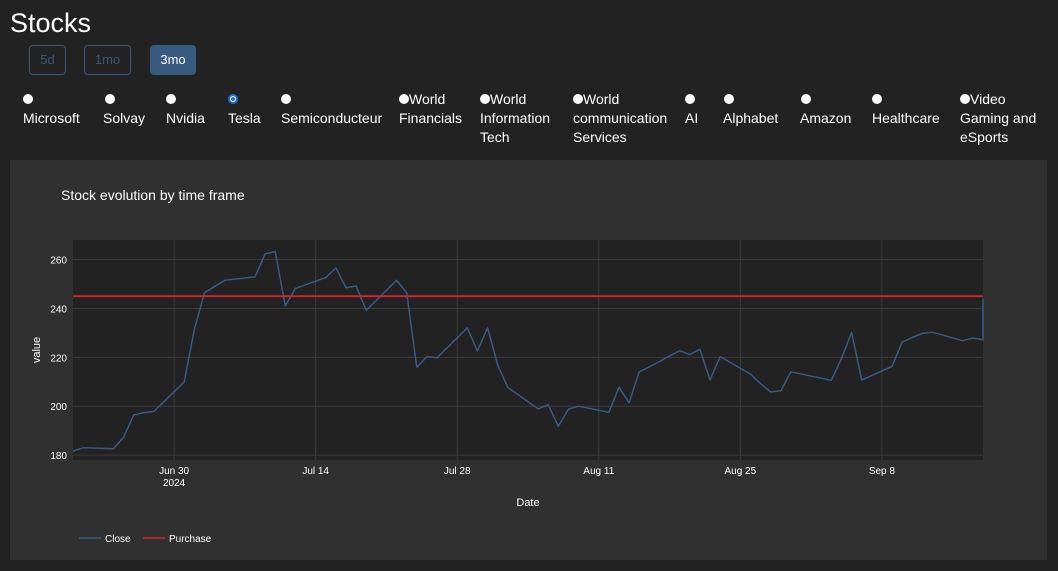 The image size is (1058, 571). What do you see at coordinates (906, 109) in the screenshot?
I see `radio-item-healthcare: Healthcare` at bounding box center [906, 109].